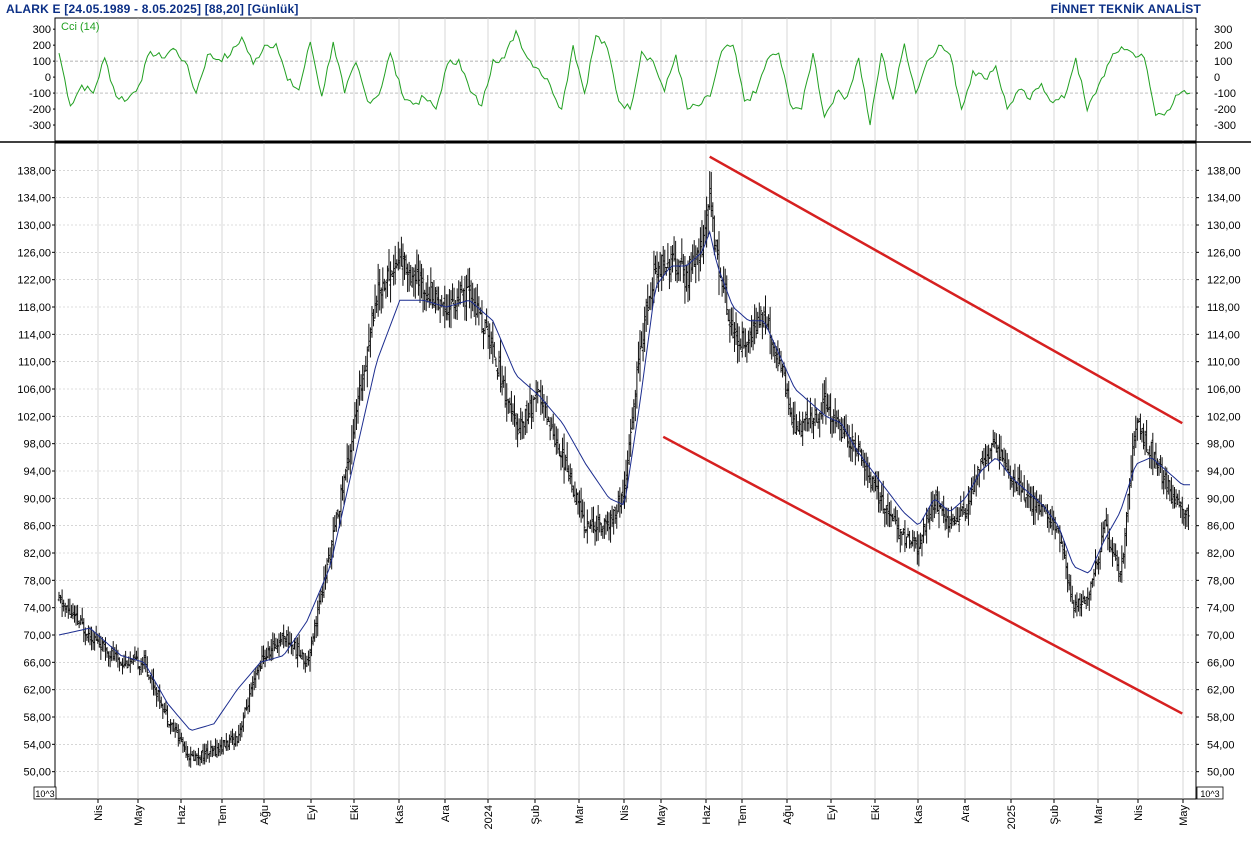 The width and height of the screenshot is (1251, 846). What do you see at coordinates (707, 815) in the screenshot?
I see `x-tick-label: Haz` at bounding box center [707, 815].